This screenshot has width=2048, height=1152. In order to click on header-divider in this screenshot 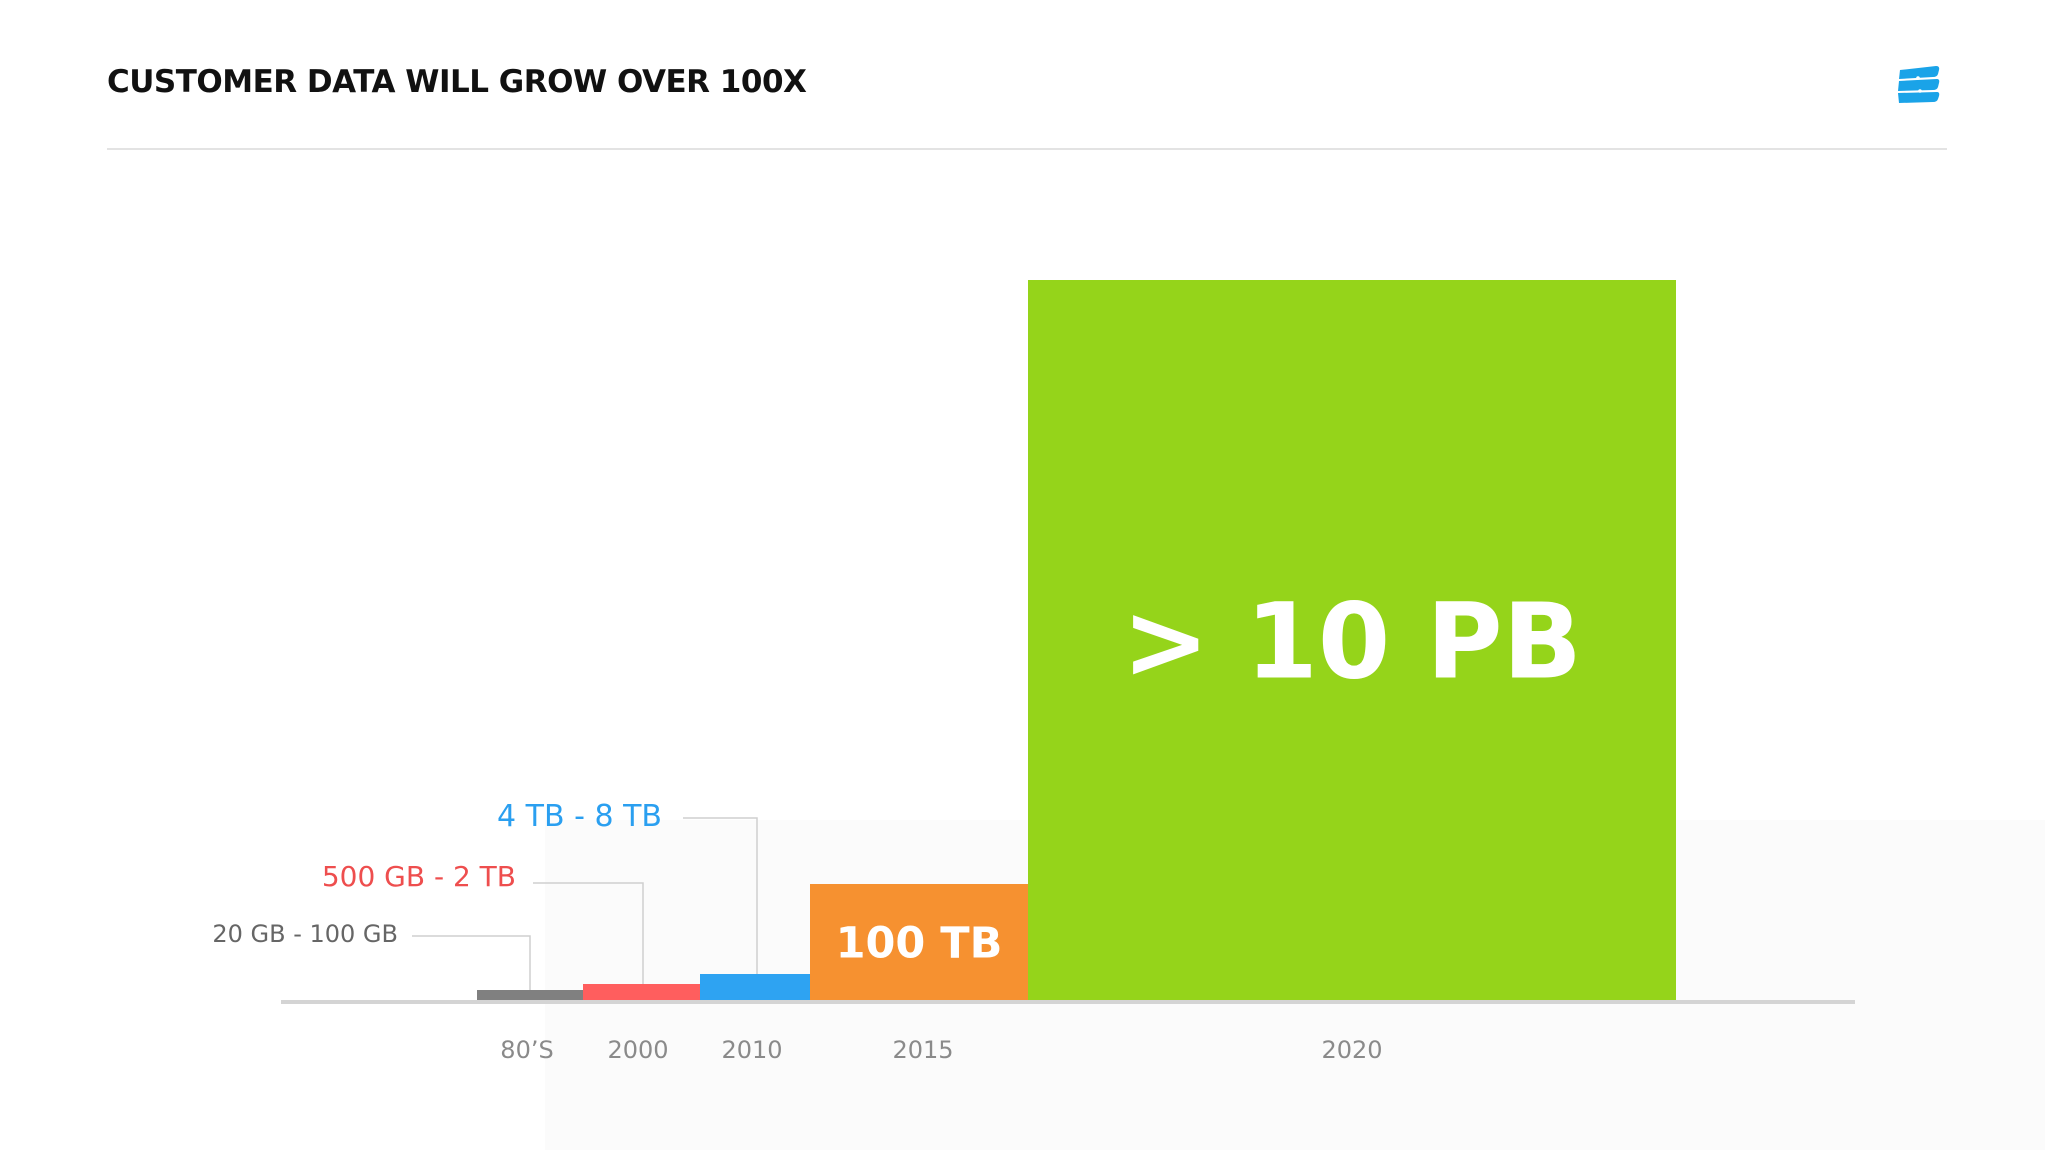, I will do `click(1027, 149)`.